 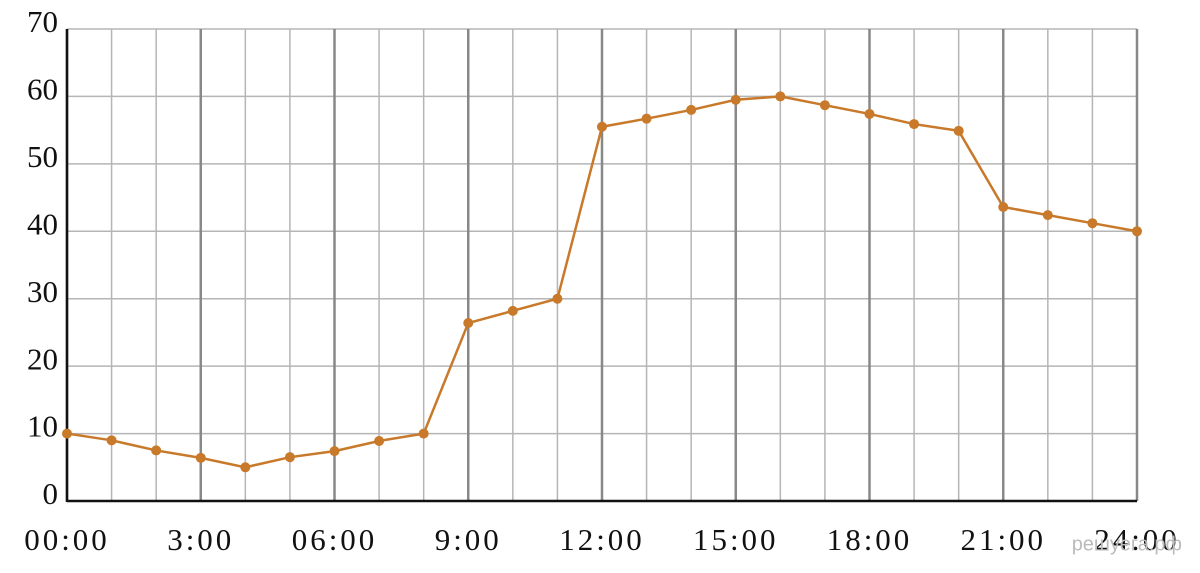 What do you see at coordinates (602, 539) in the screenshot?
I see `x-tick-label: 12:00` at bounding box center [602, 539].